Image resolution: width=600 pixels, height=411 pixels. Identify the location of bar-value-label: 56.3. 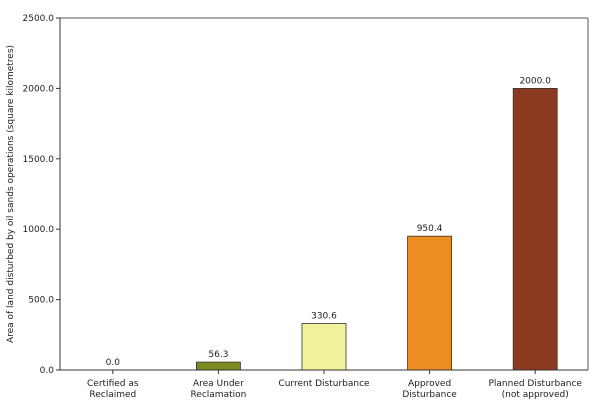
(218, 355).